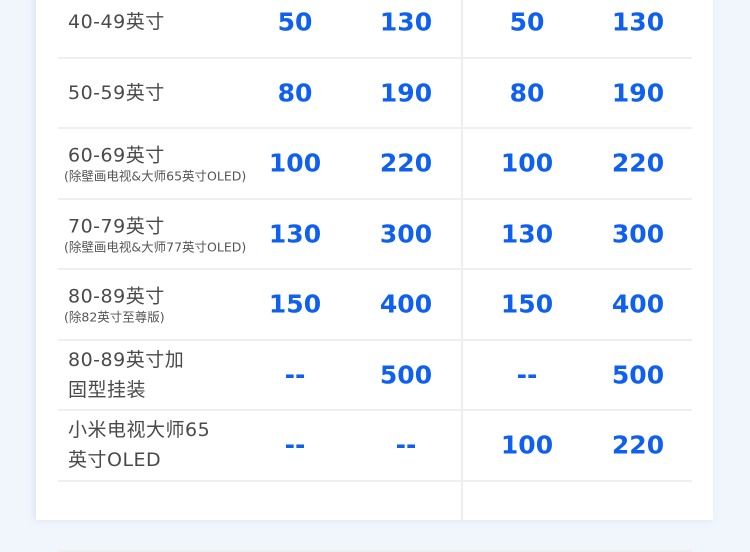 Image resolution: width=750 pixels, height=552 pixels. I want to click on row-label: 70-79英寸(除壁画电视&大师77英寸OLED), so click(157, 233).